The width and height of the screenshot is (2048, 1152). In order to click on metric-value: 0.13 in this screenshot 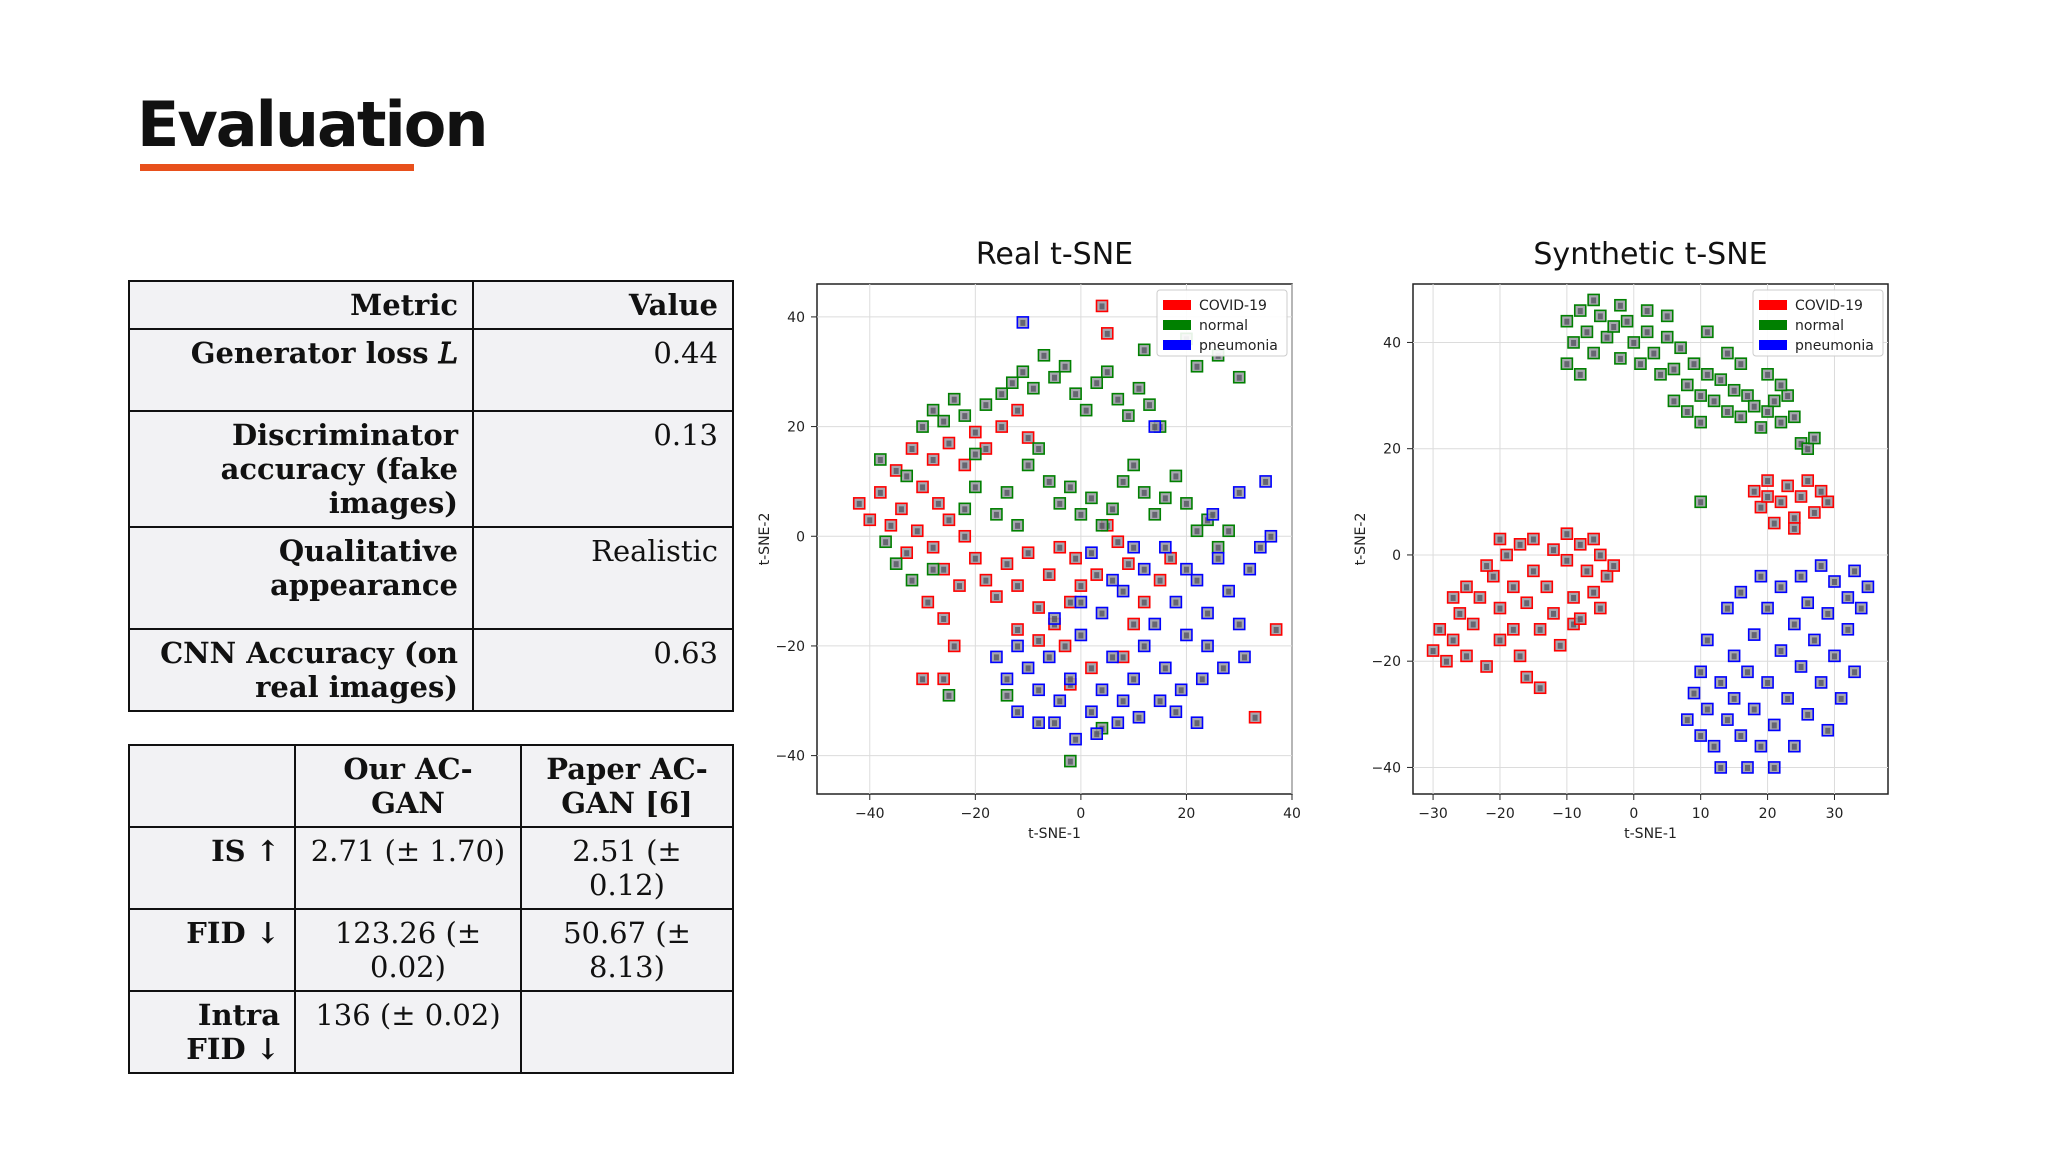, I will do `click(603, 469)`.